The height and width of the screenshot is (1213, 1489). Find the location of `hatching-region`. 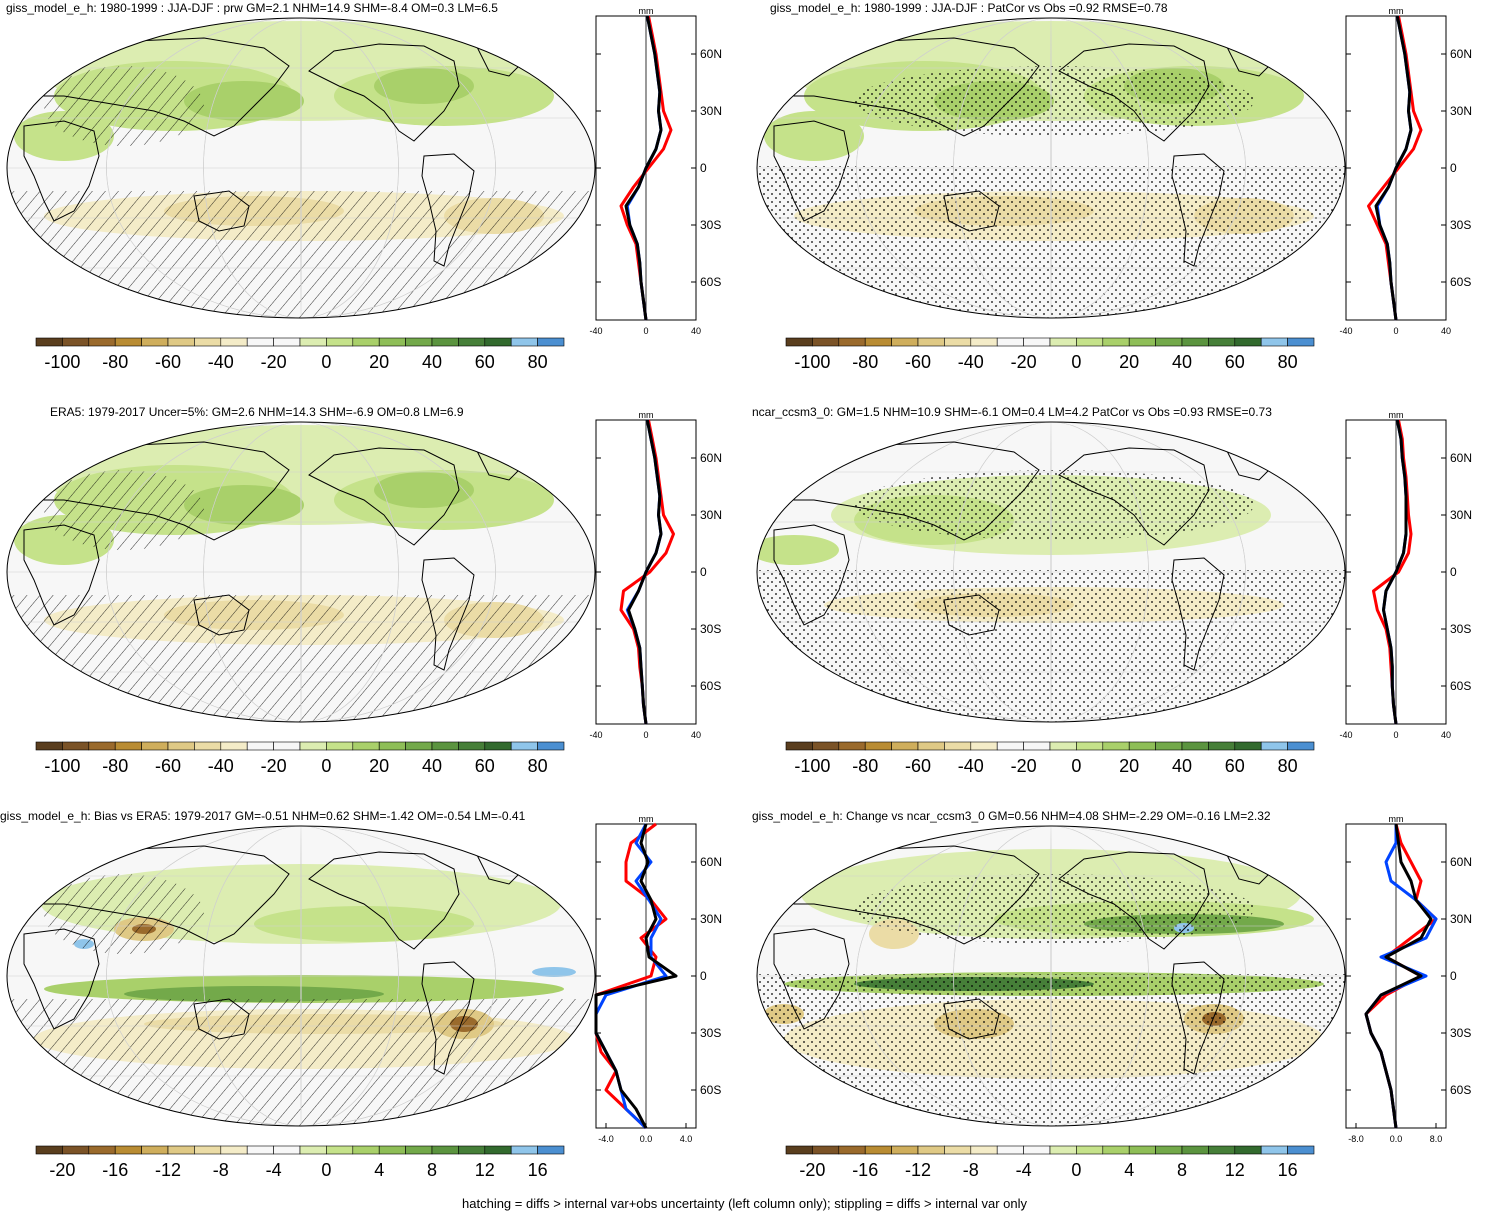

hatching-region is located at coordinates (301, 1062).